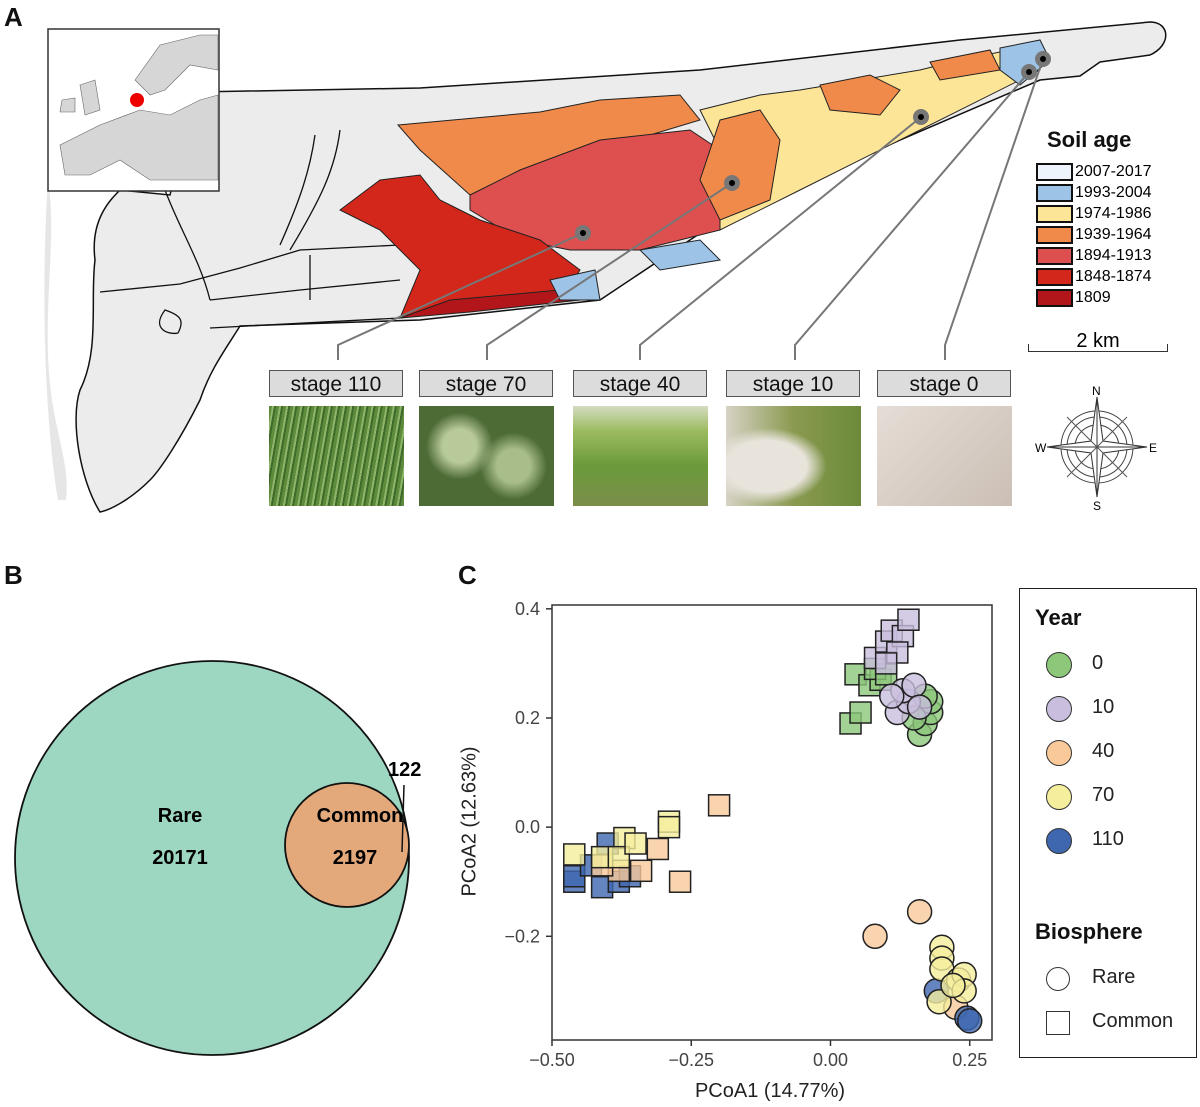 Image resolution: width=1200 pixels, height=1107 pixels. I want to click on stage-label: stage 0, so click(944, 383).